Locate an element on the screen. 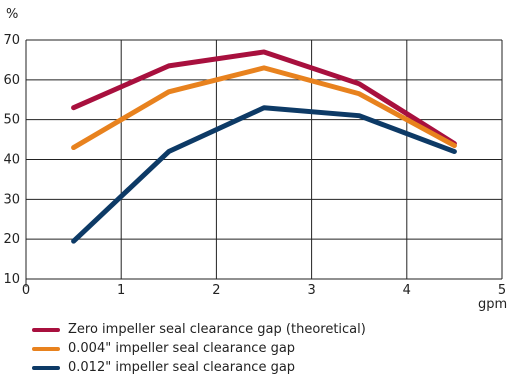 Image resolution: width=510 pixels, height=377 pixels. y-tick-label: 40 is located at coordinates (11, 160).